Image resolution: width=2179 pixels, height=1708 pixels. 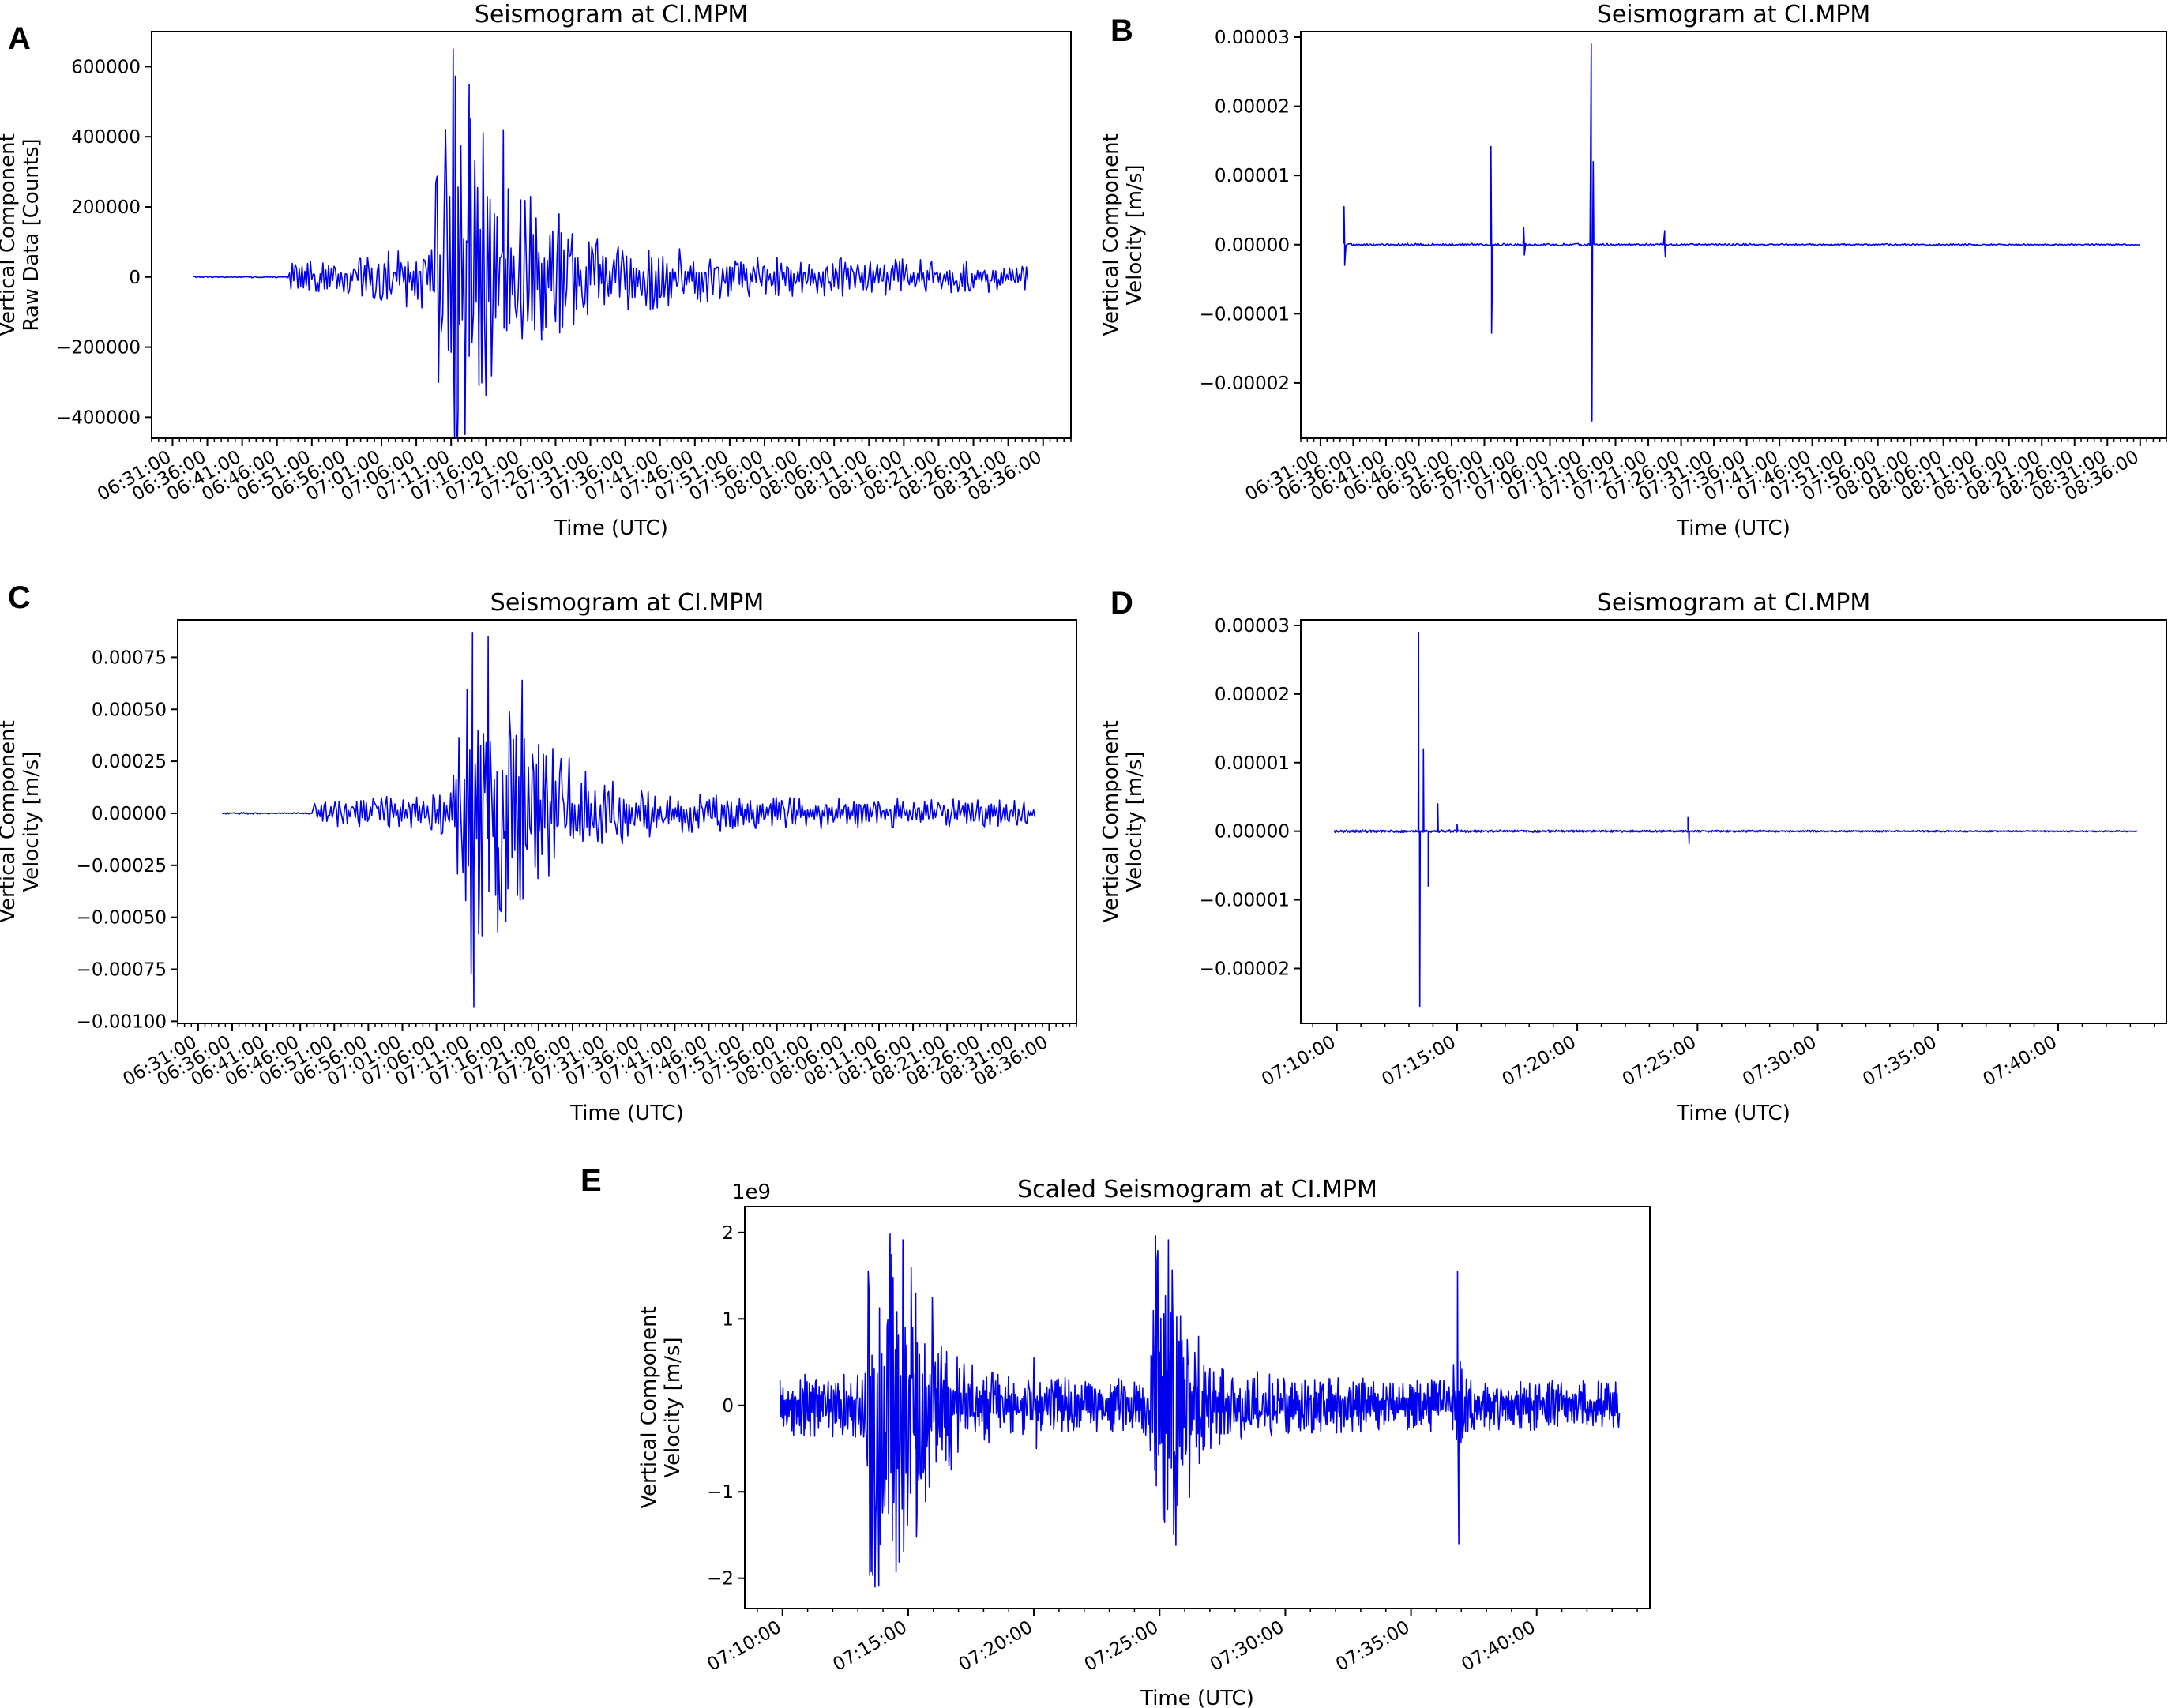 I want to click on y-tick-label: 2, so click(x=728, y=1233).